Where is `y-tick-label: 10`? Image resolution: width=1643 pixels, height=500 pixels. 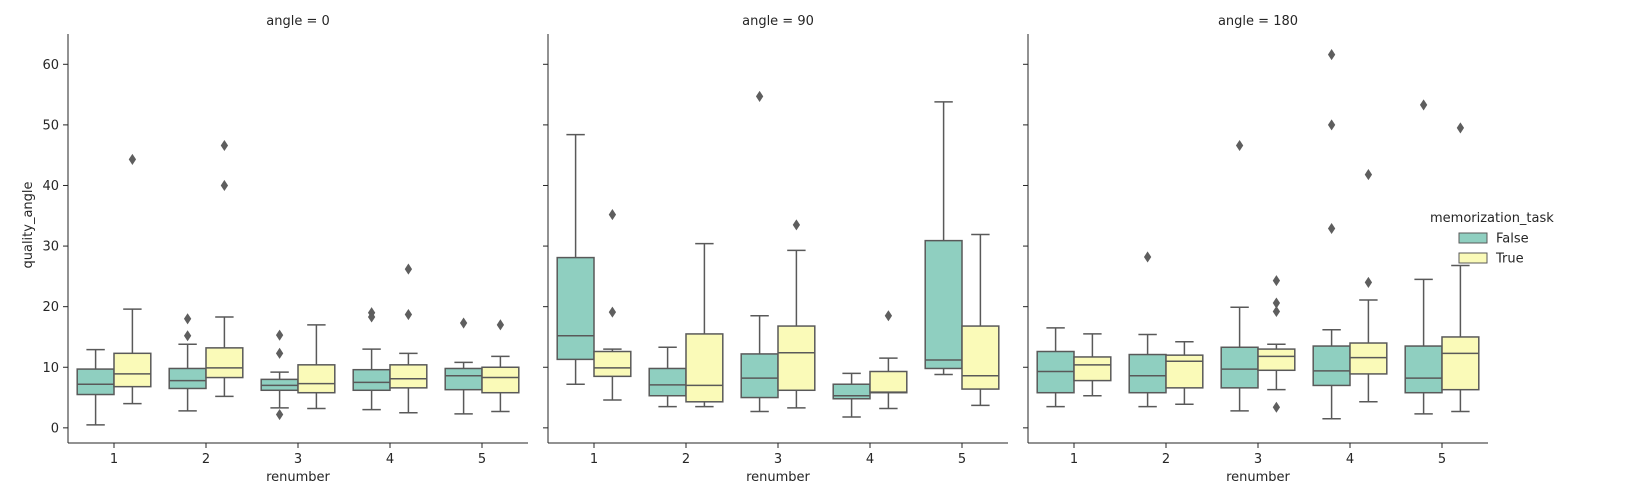 y-tick-label: 10 is located at coordinates (50, 368).